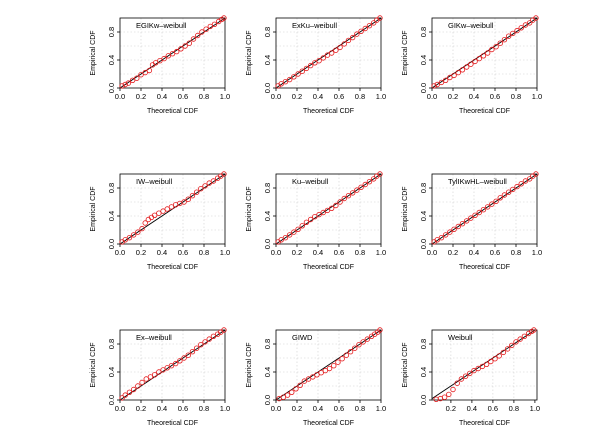 This screenshot has height=447, width=600. What do you see at coordinates (225, 96) in the screenshot?
I see `x-tick-label: 1.0` at bounding box center [225, 96].